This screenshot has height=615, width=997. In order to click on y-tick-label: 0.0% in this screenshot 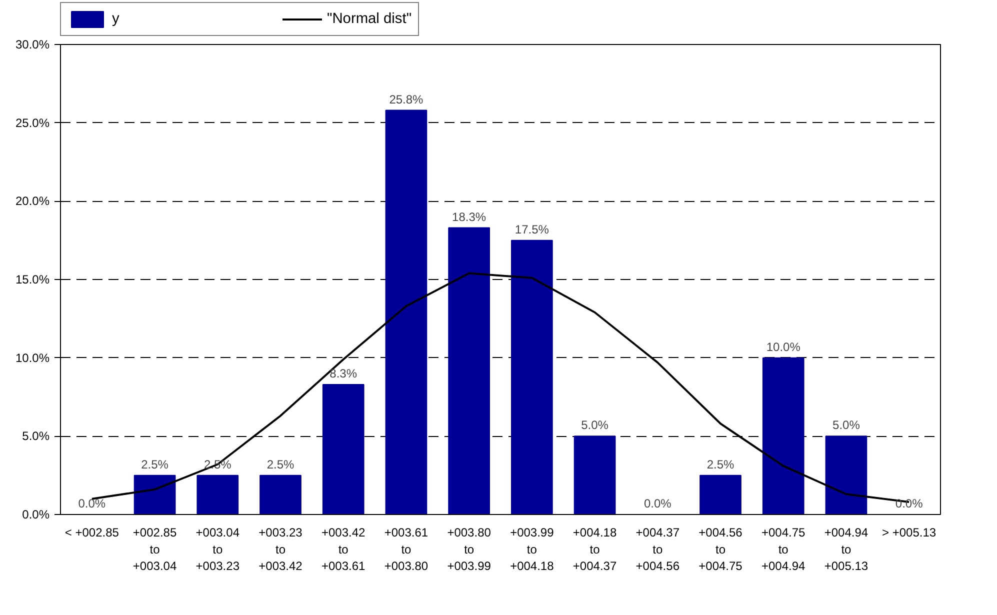, I will do `click(36, 515)`.